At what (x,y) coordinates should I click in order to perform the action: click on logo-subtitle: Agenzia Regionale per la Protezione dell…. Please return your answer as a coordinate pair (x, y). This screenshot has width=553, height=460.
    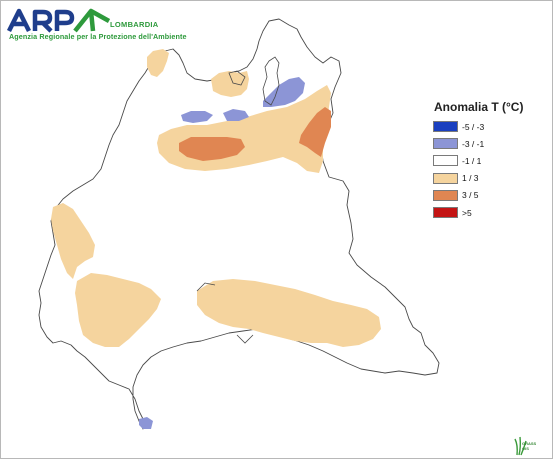
    Looking at the image, I should click on (98, 36).